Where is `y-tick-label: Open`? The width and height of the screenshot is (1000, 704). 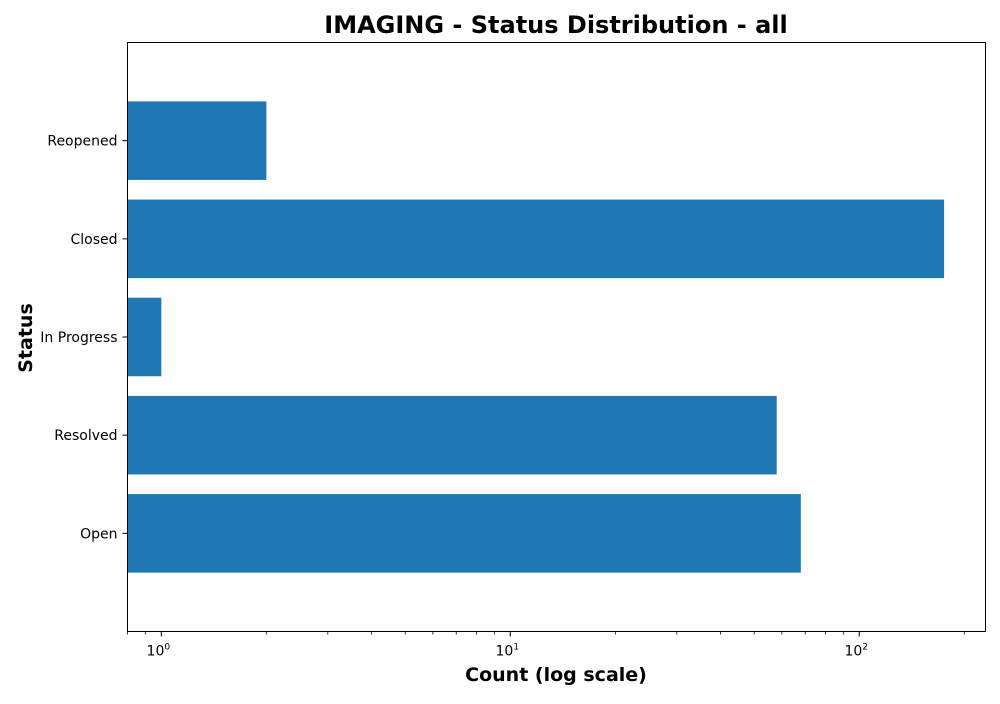
y-tick-label: Open is located at coordinates (98, 534).